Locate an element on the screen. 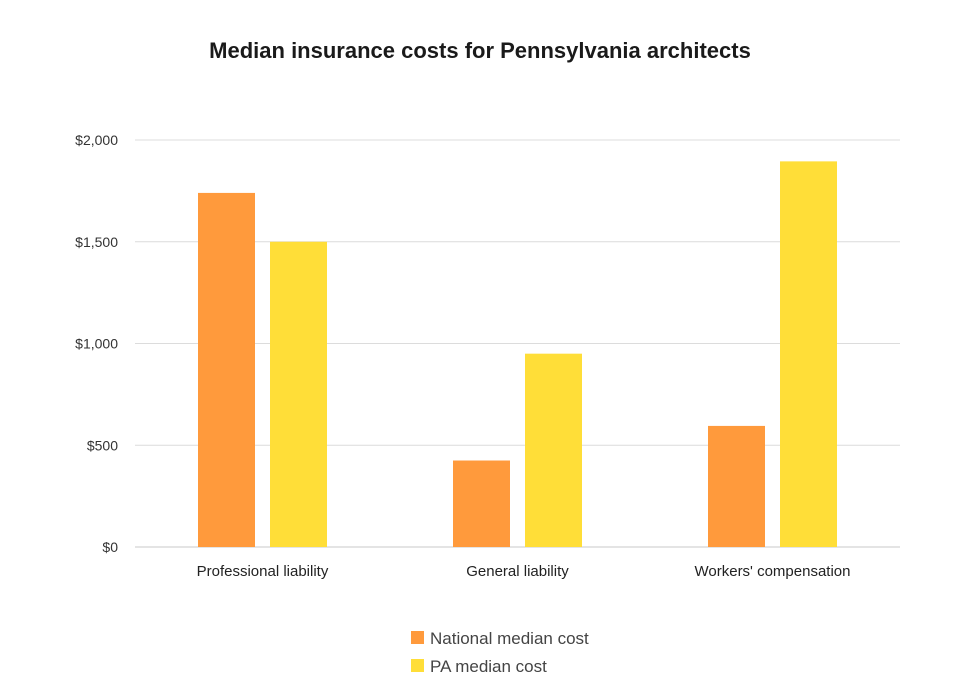 The height and width of the screenshot is (682, 958). legend-label-pa: PA median cost is located at coordinates (488, 666).